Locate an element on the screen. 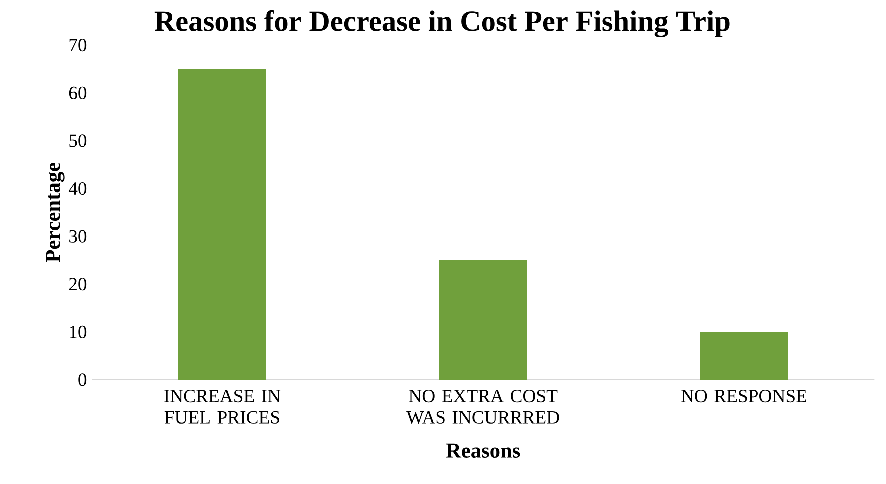  y-tick-label: 70 is located at coordinates (78, 45).